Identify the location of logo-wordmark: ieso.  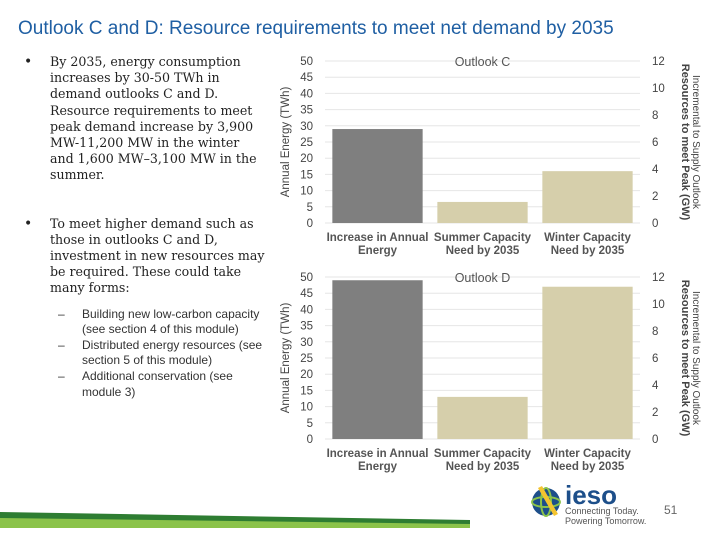
(591, 495).